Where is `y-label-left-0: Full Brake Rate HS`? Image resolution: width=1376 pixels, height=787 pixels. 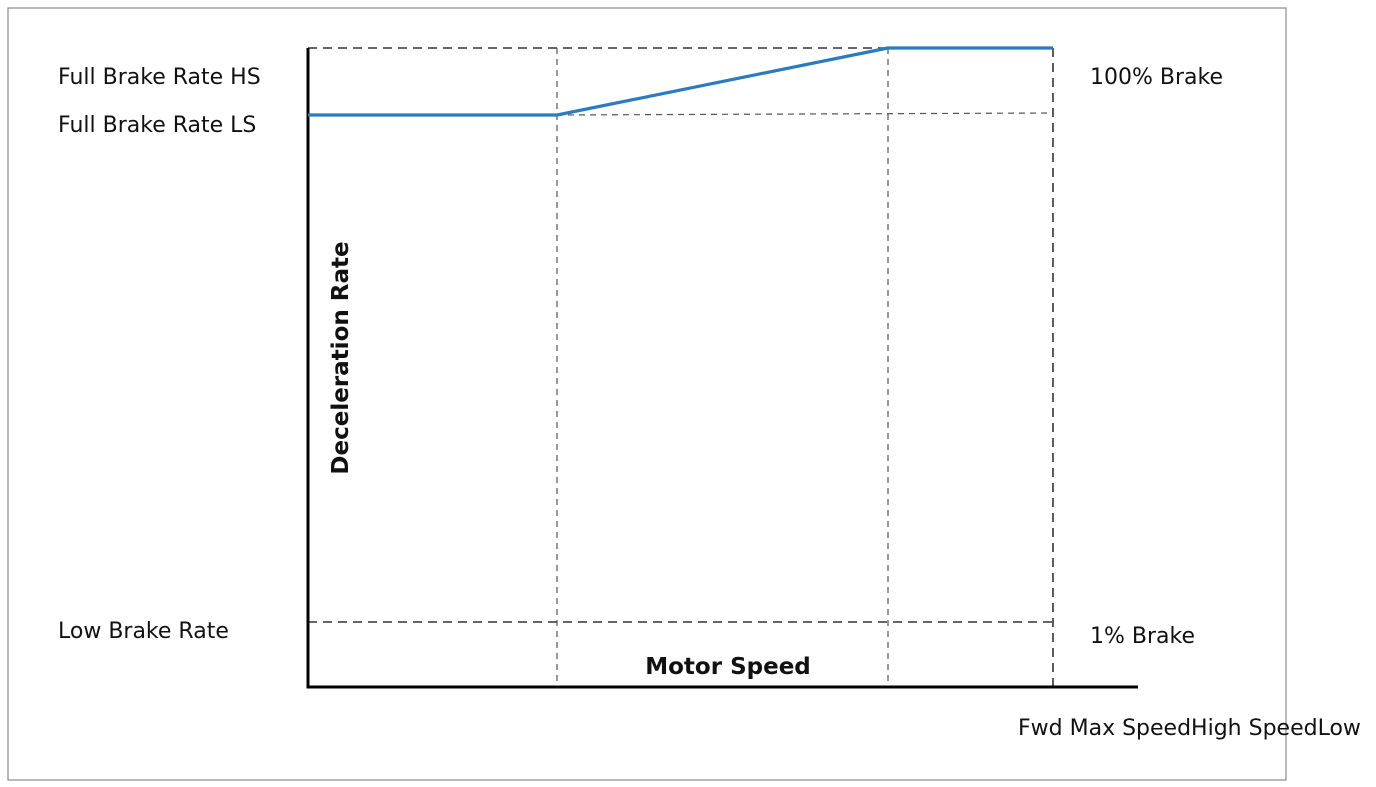
y-label-left-0: Full Brake Rate HS is located at coordinates (159, 77).